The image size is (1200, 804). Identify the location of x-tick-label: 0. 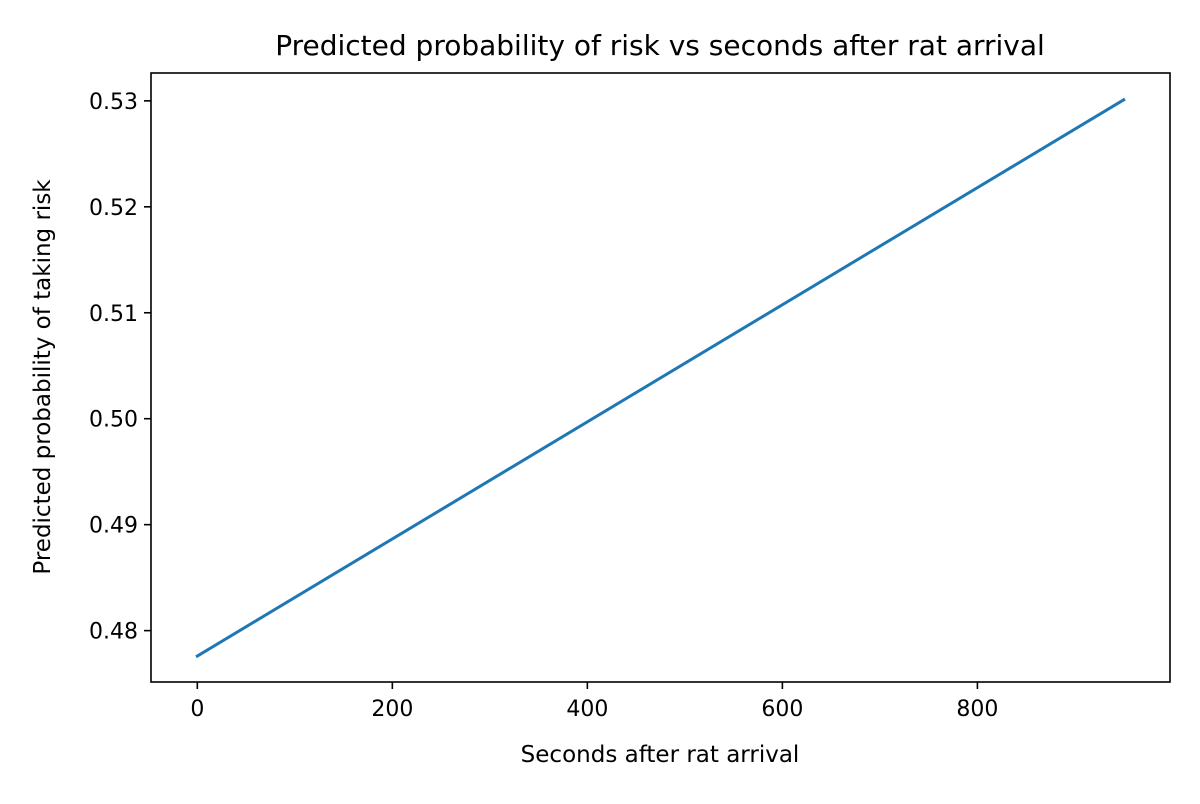
(197, 709).